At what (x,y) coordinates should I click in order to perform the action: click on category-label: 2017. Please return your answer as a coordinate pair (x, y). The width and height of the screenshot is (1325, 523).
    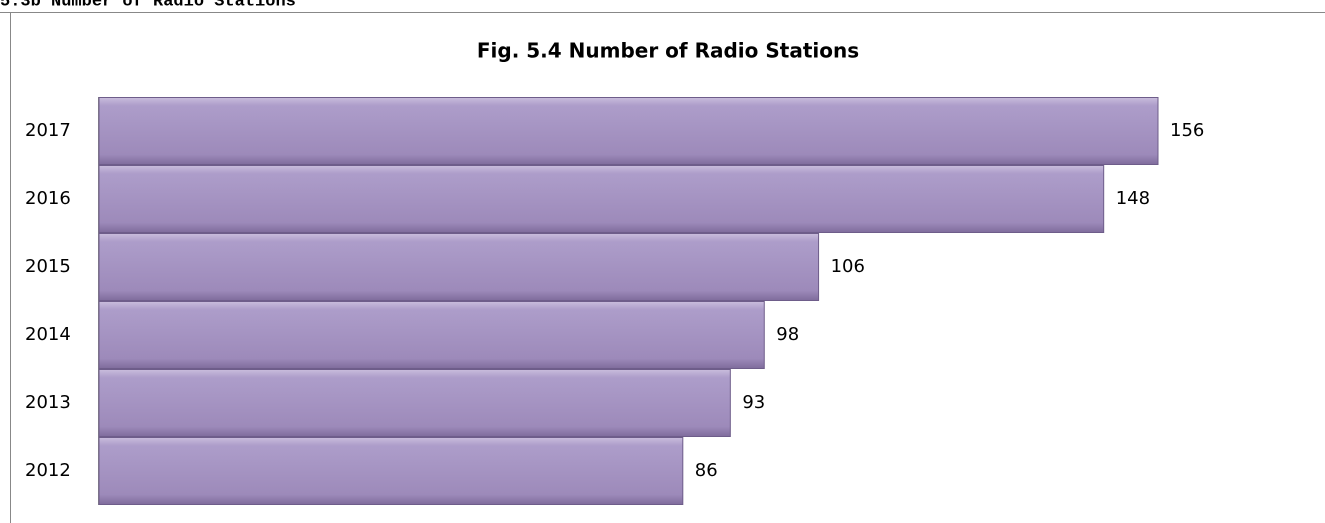
    Looking at the image, I should click on (48, 130).